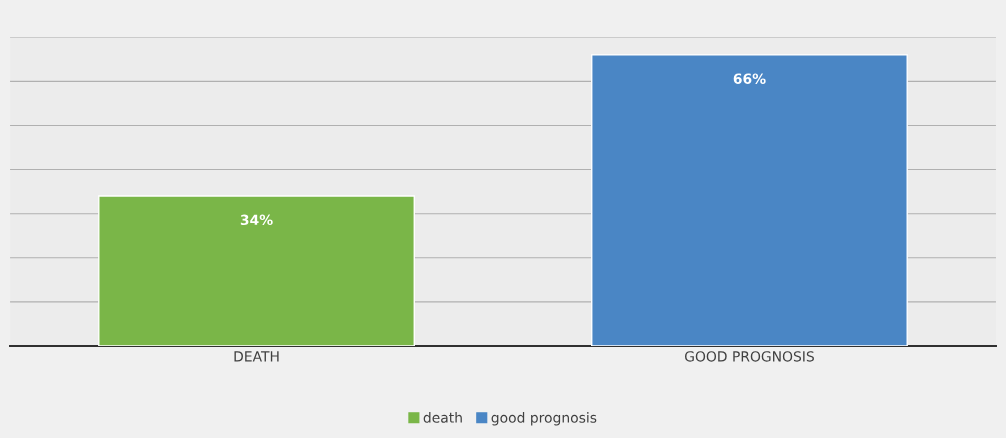 The height and width of the screenshot is (438, 1006). Describe the element at coordinates (256, 356) in the screenshot. I see `x-tick-label: DEATH` at that location.